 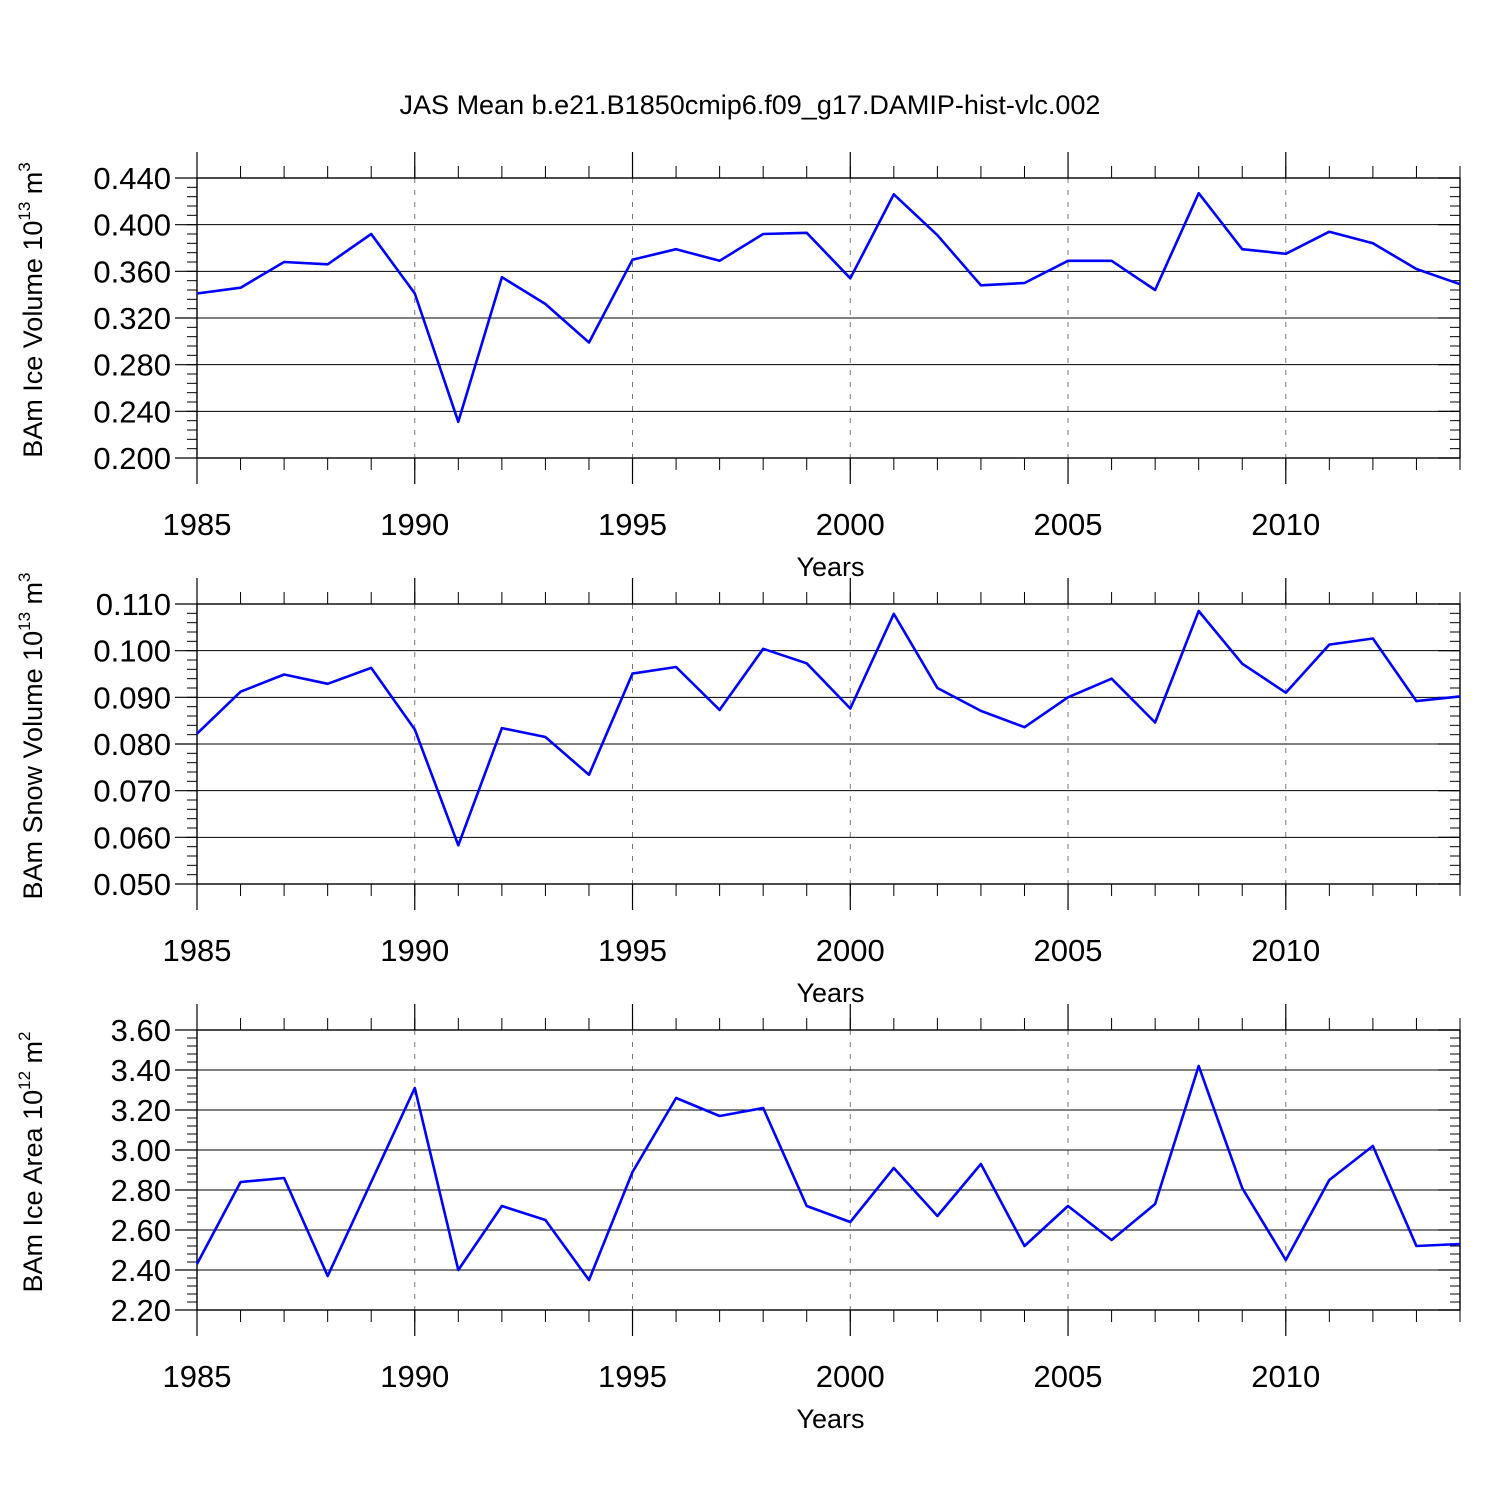 What do you see at coordinates (24, 1036) in the screenshot?
I see `y-axis-title-unit-exponent: 2` at bounding box center [24, 1036].